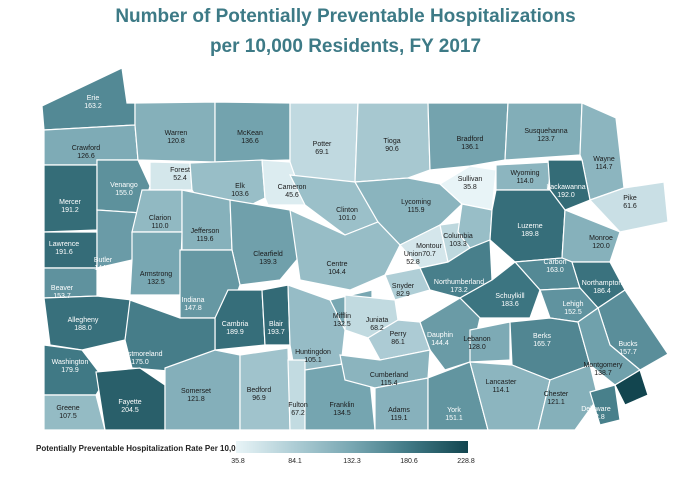 The image size is (691, 489). I want to click on county-label: Sullivan 35.8, so click(470, 183).